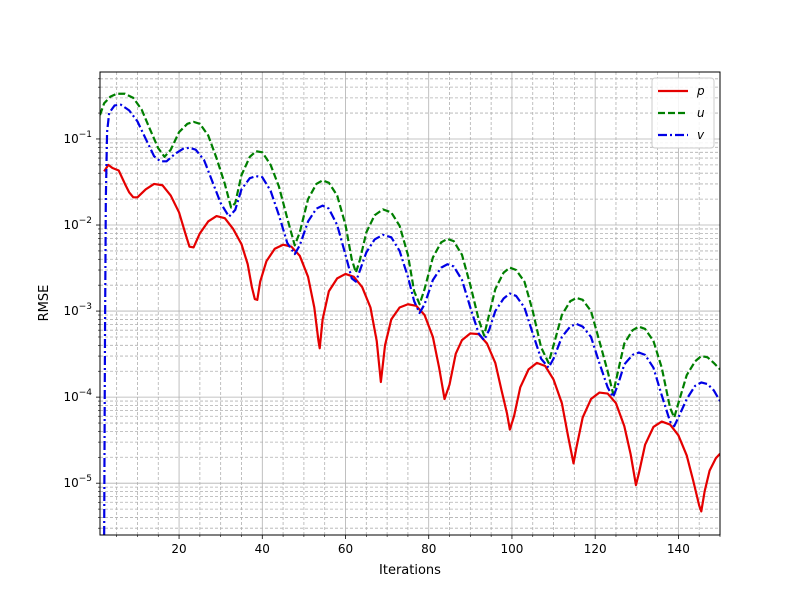 Image resolution: width=800 pixels, height=600 pixels. Describe the element at coordinates (77, 310) in the screenshot. I see `y-tick-label: 10⁻³` at that location.